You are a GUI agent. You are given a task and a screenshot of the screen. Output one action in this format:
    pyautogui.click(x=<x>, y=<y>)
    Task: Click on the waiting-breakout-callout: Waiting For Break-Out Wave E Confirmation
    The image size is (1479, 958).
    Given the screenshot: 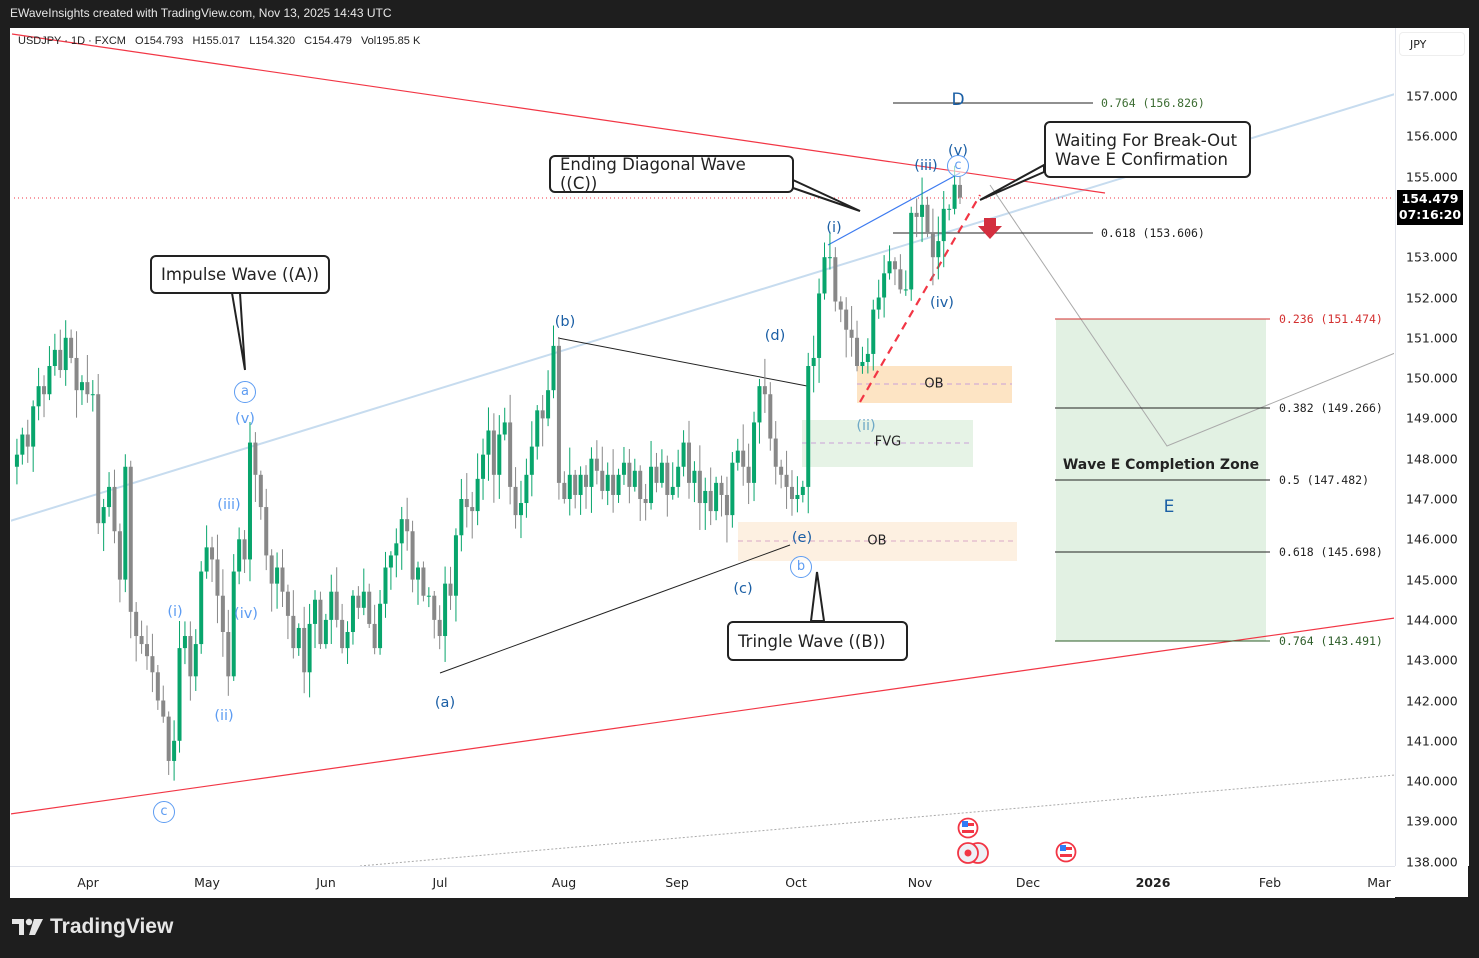 What is the action you would take?
    pyautogui.click(x=1147, y=149)
    